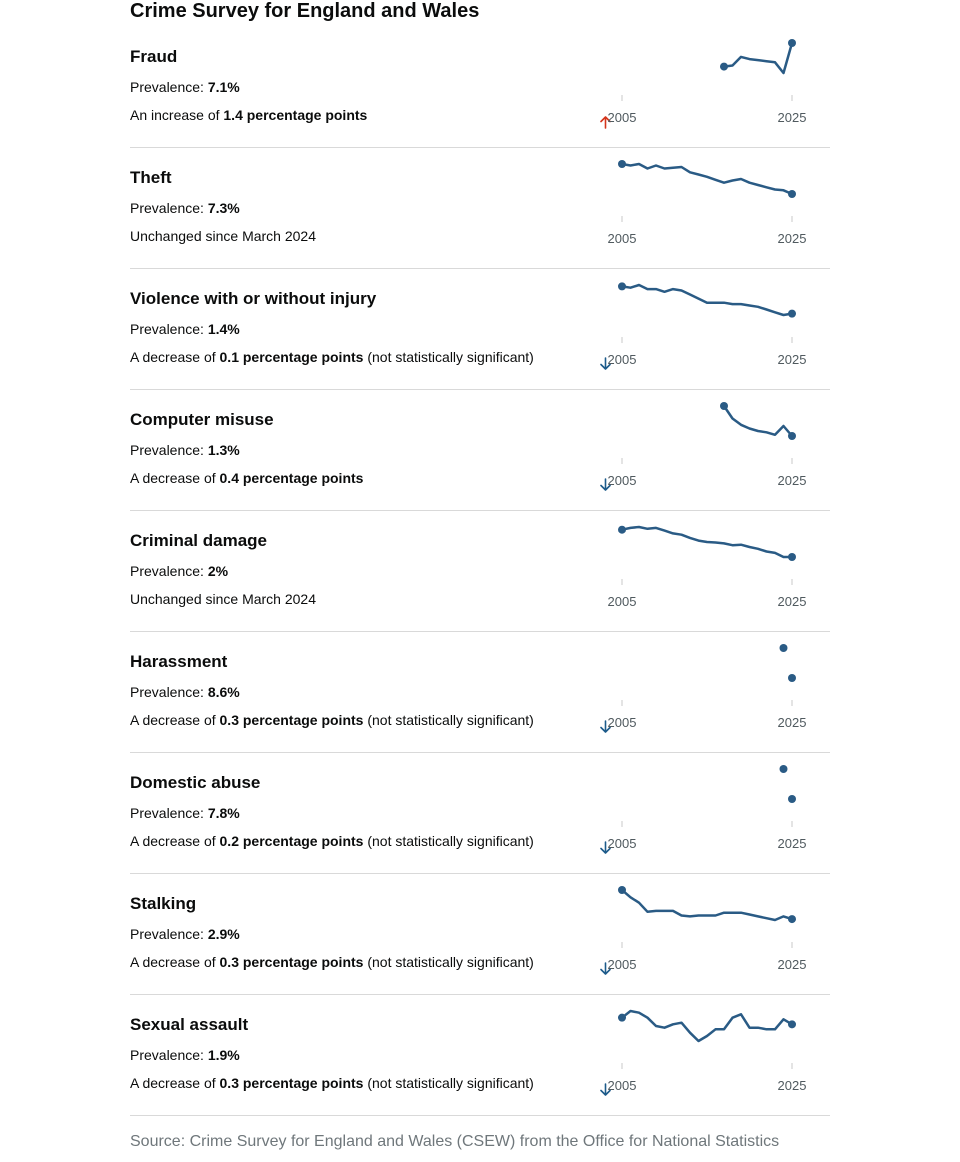 The height and width of the screenshot is (1162, 960). I want to click on crime-title: Harassment, so click(179, 661).